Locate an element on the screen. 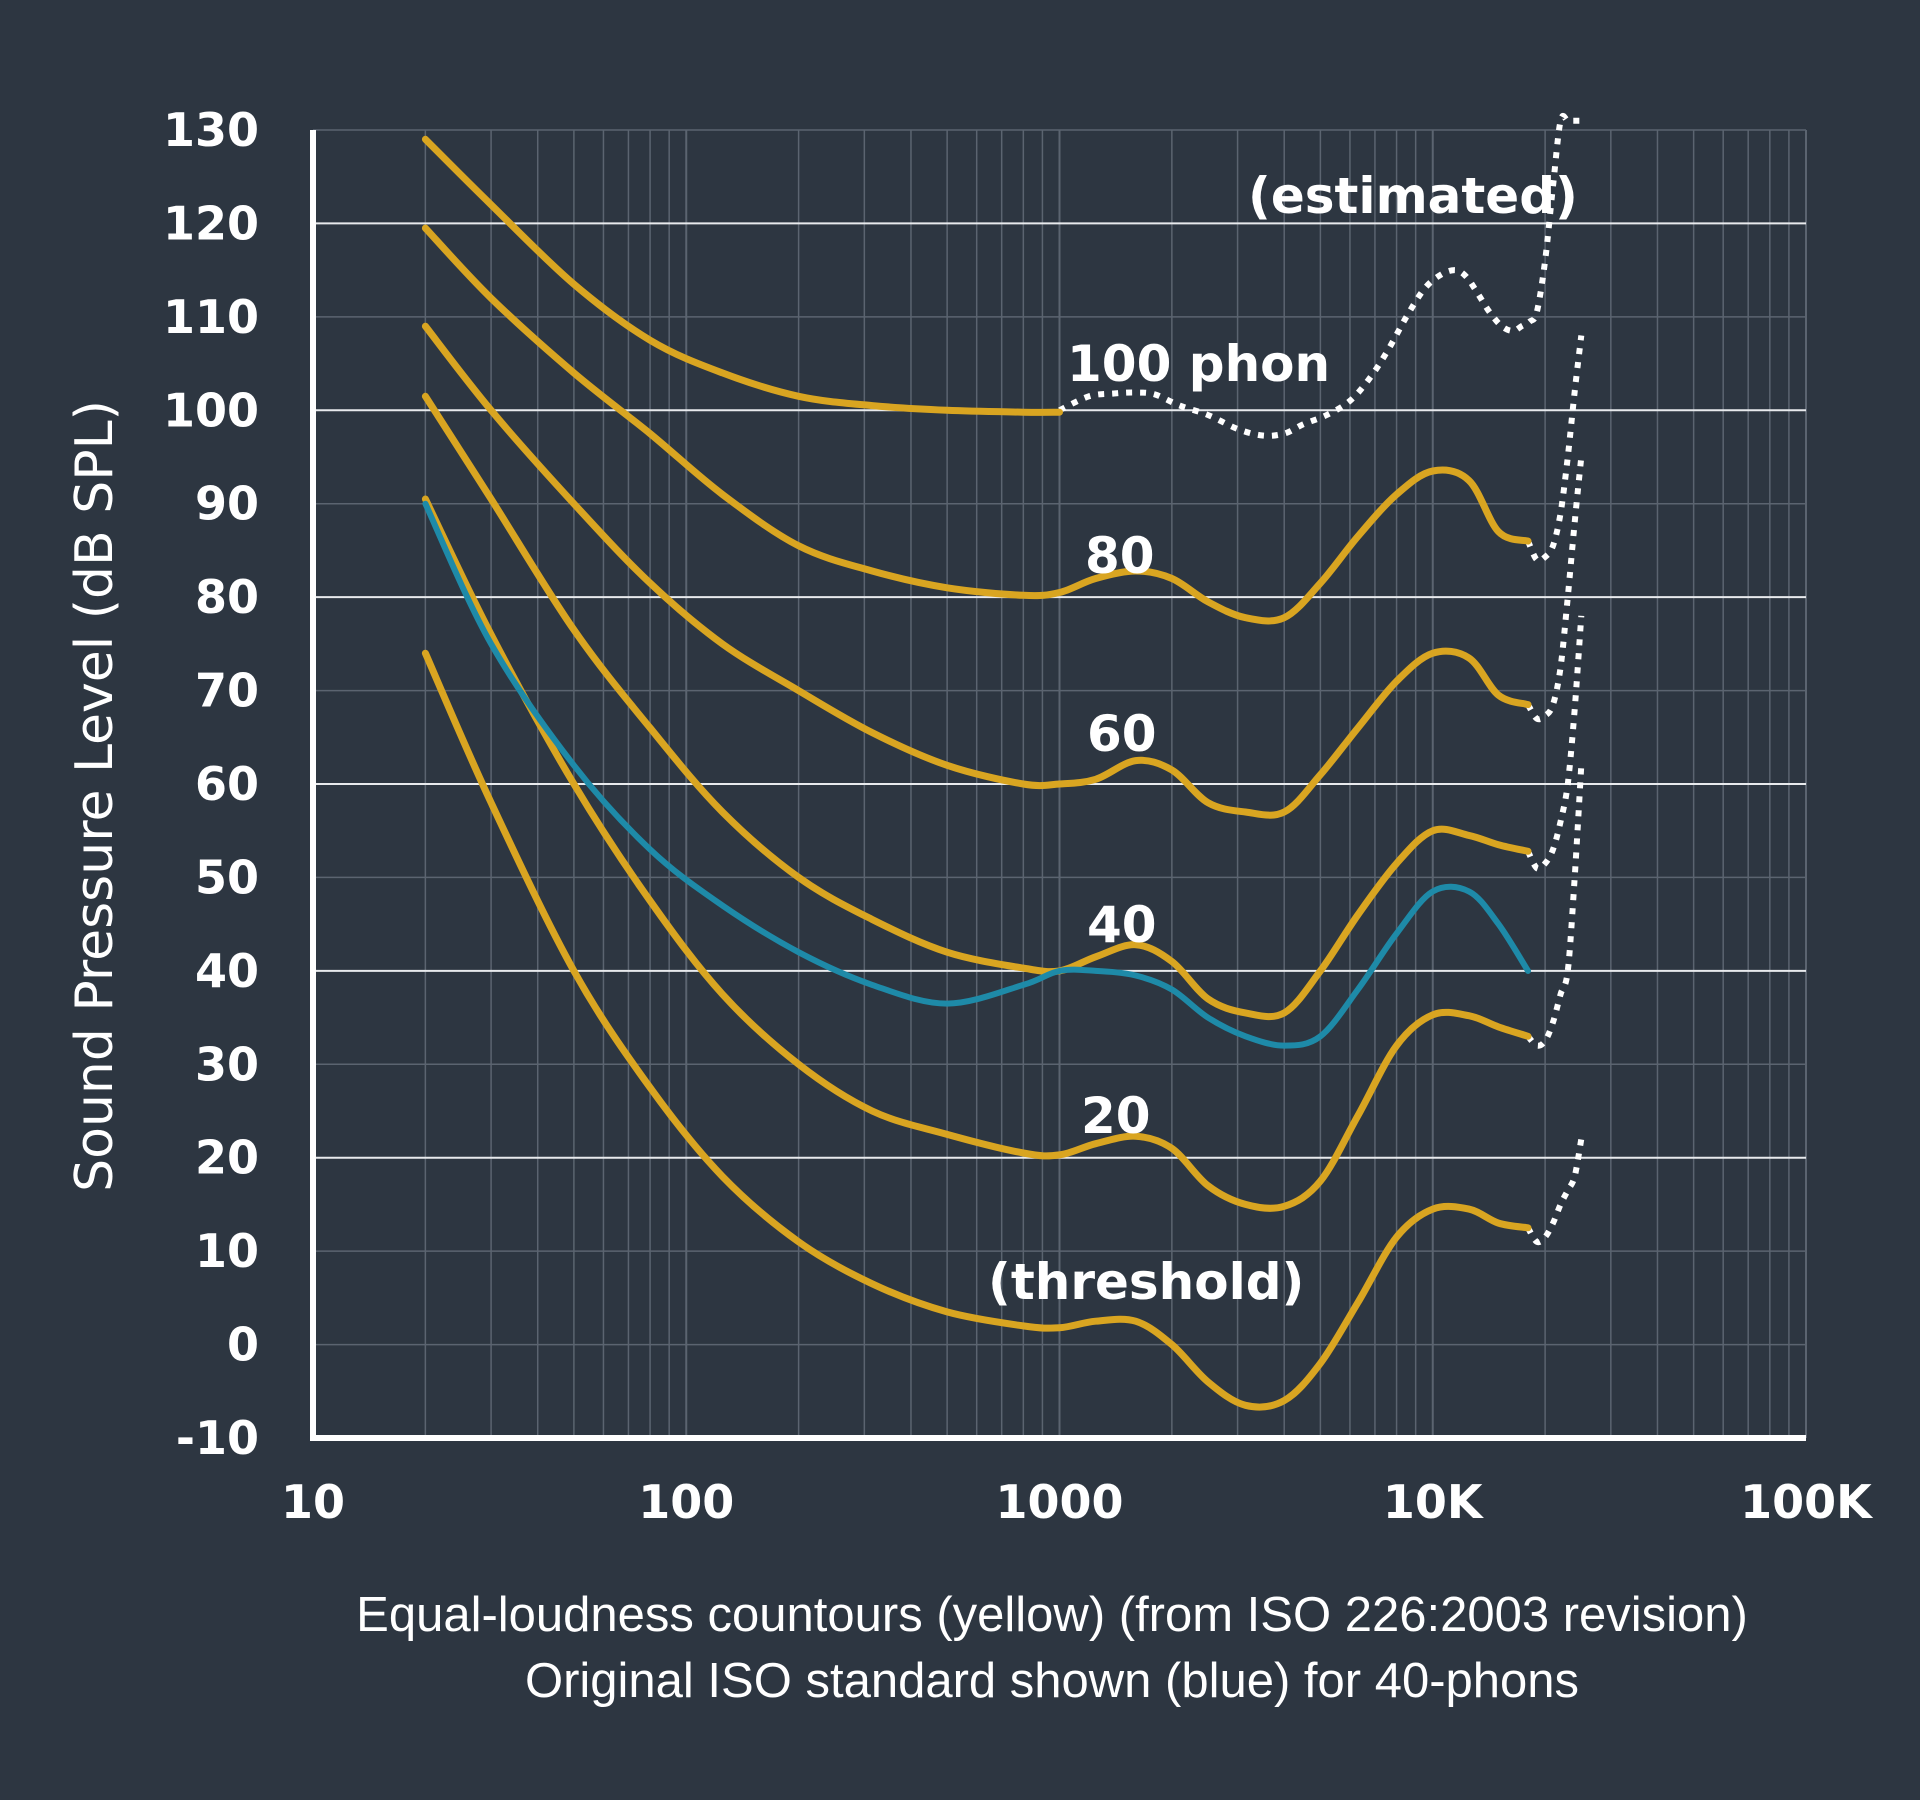  label-threshold: (threshold) is located at coordinates (1146, 1282).